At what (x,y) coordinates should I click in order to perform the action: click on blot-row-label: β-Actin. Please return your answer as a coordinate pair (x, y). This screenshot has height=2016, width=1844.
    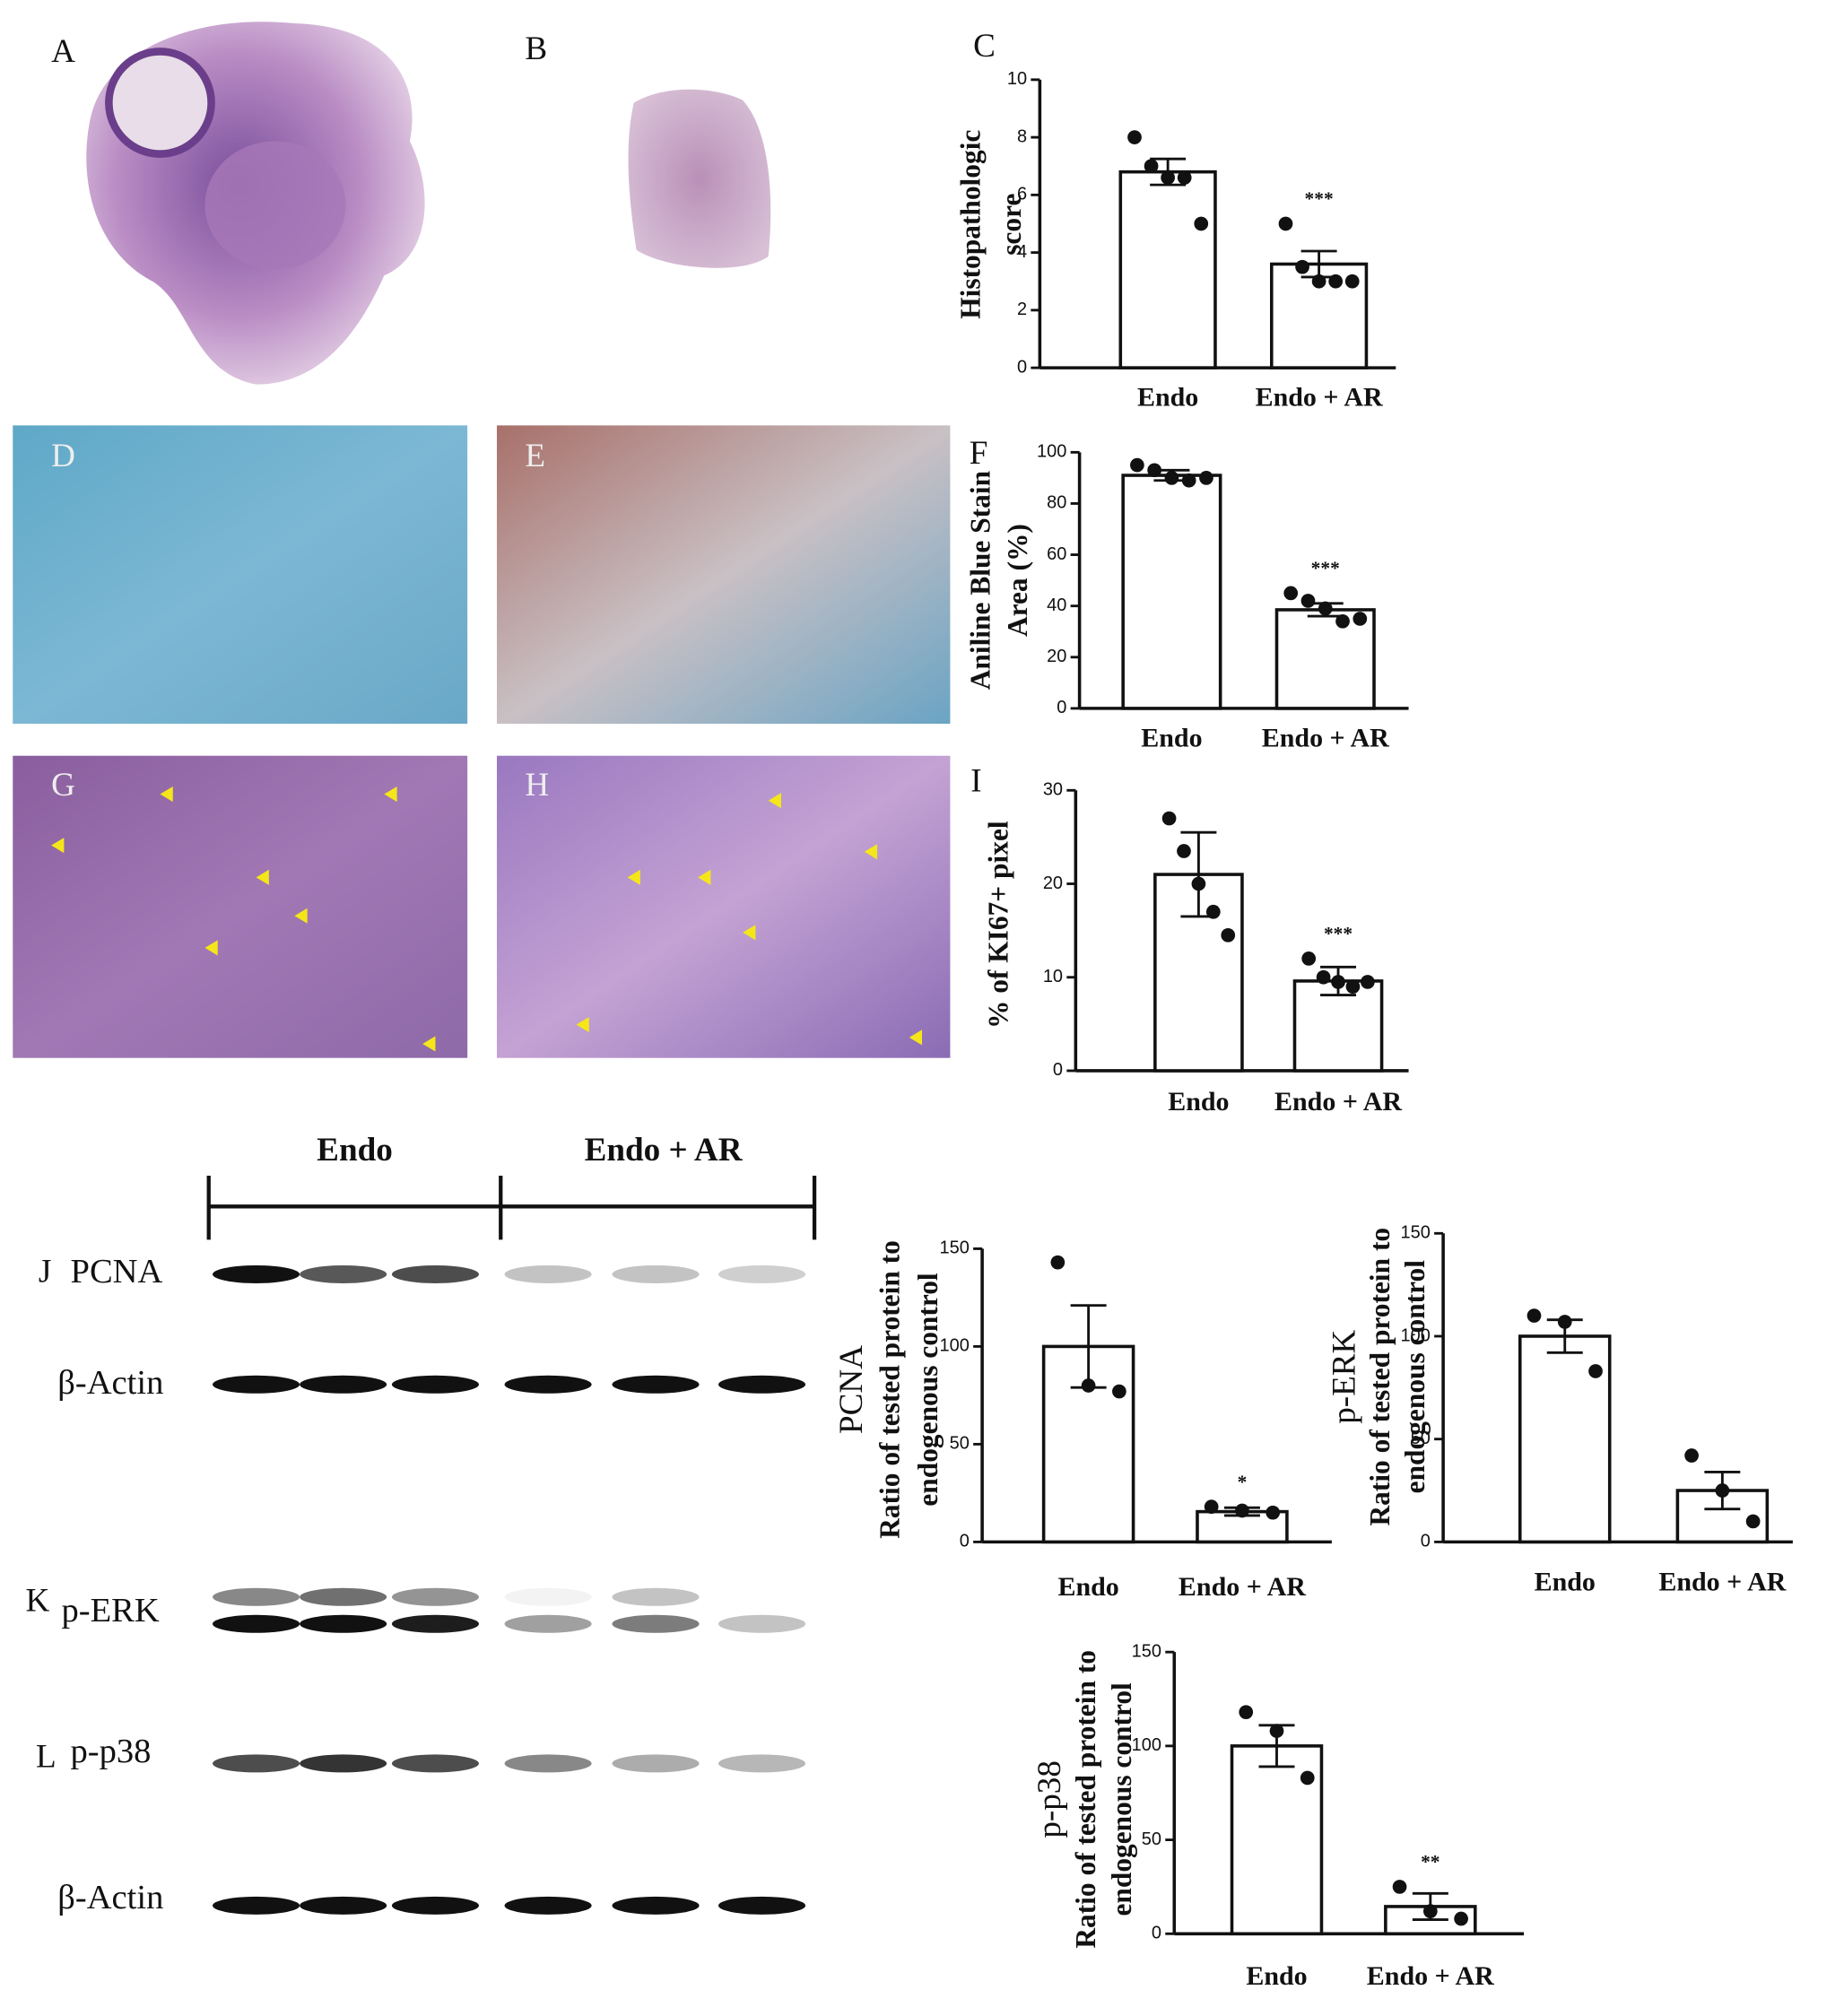
    Looking at the image, I should click on (110, 1383).